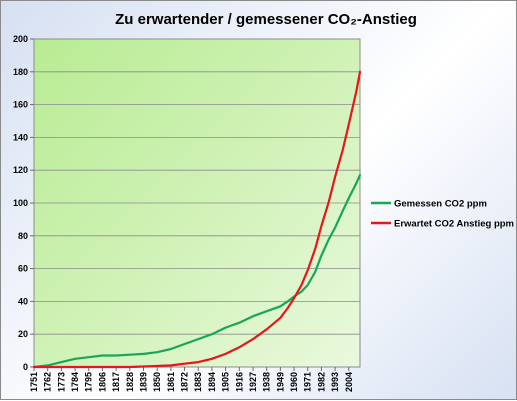 This screenshot has height=401, width=517. What do you see at coordinates (266, 19) in the screenshot?
I see `chart-title: Zu erwartender / gemessener CO₂-Anstieg` at bounding box center [266, 19].